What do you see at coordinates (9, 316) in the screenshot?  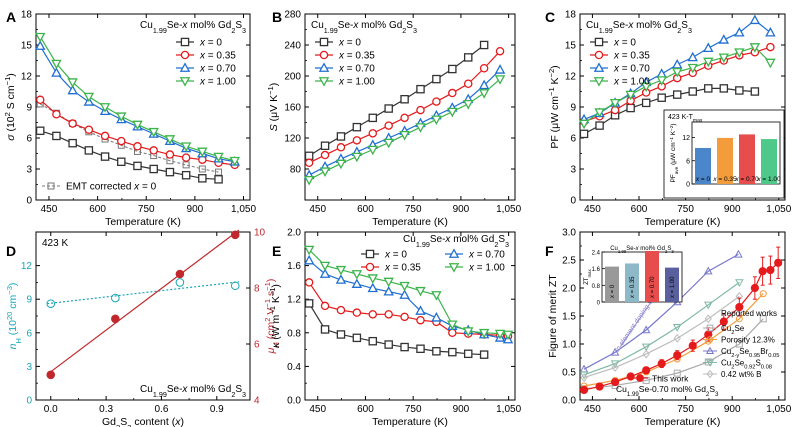 I see `text-segment: 20` at bounding box center [9, 316].